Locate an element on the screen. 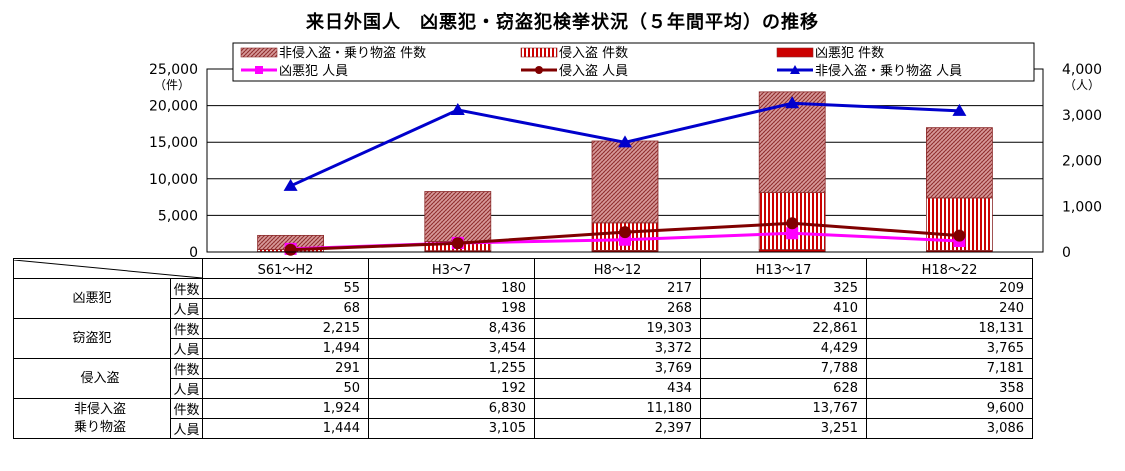  table-cell: 68 is located at coordinates (285, 308).